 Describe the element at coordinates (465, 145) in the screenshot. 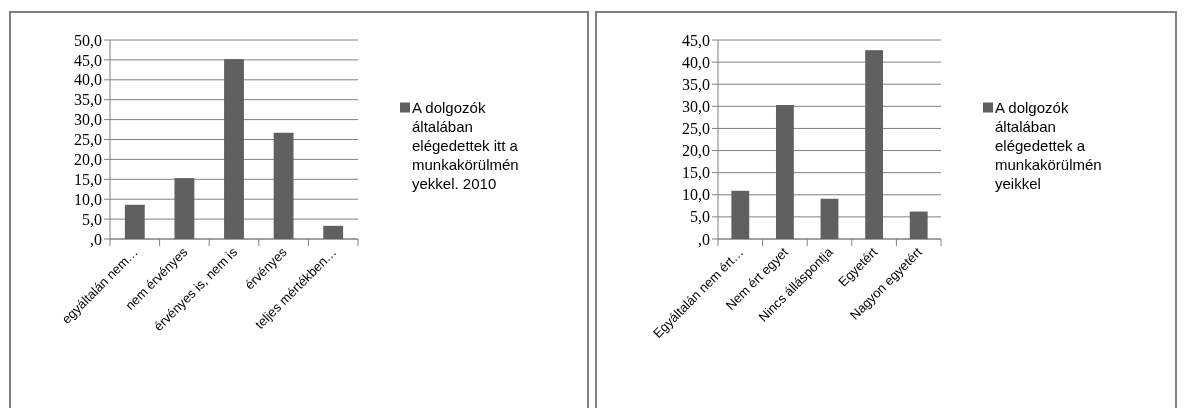

I see `legend-label: A dolgozók általában elégedettek itt a munkakörülményekkel. 2010` at that location.